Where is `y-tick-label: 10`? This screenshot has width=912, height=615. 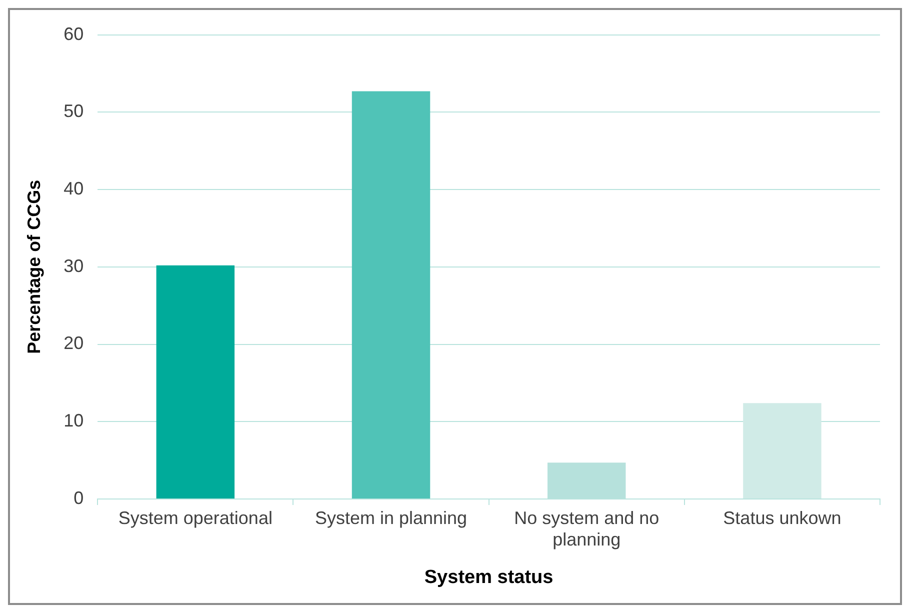
y-tick-label: 10 is located at coordinates (74, 420).